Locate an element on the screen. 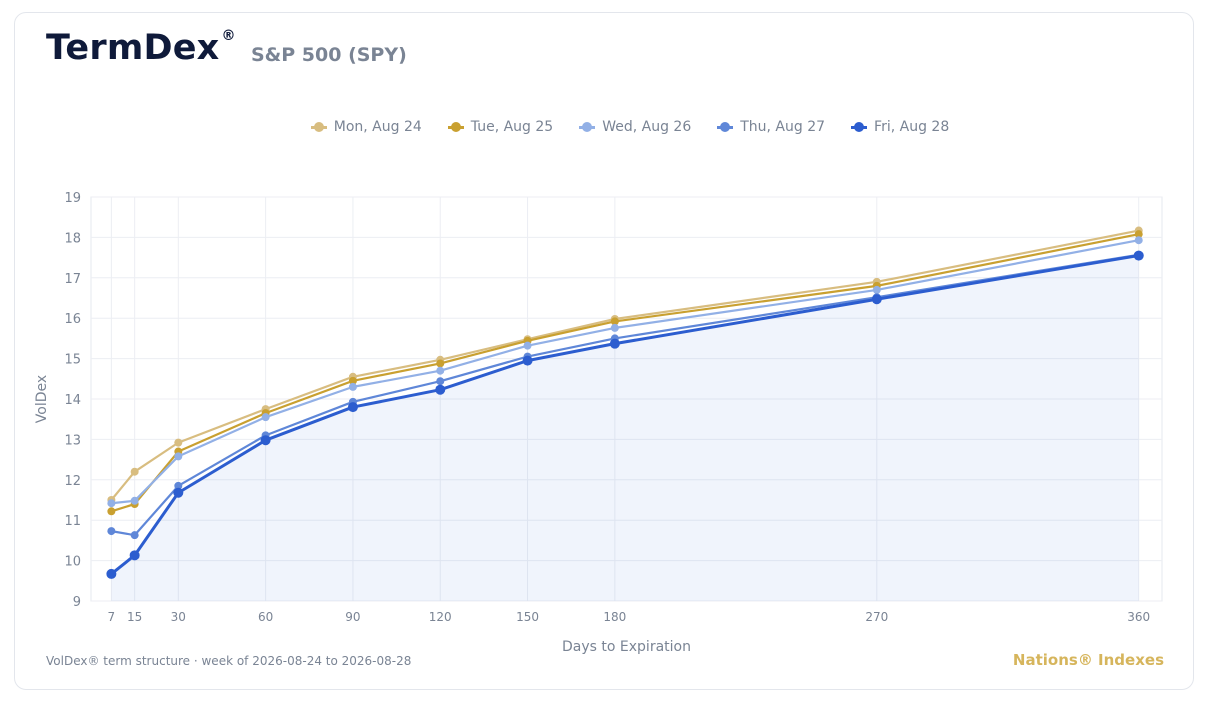  y-tick-label: 9 is located at coordinates (77, 602).